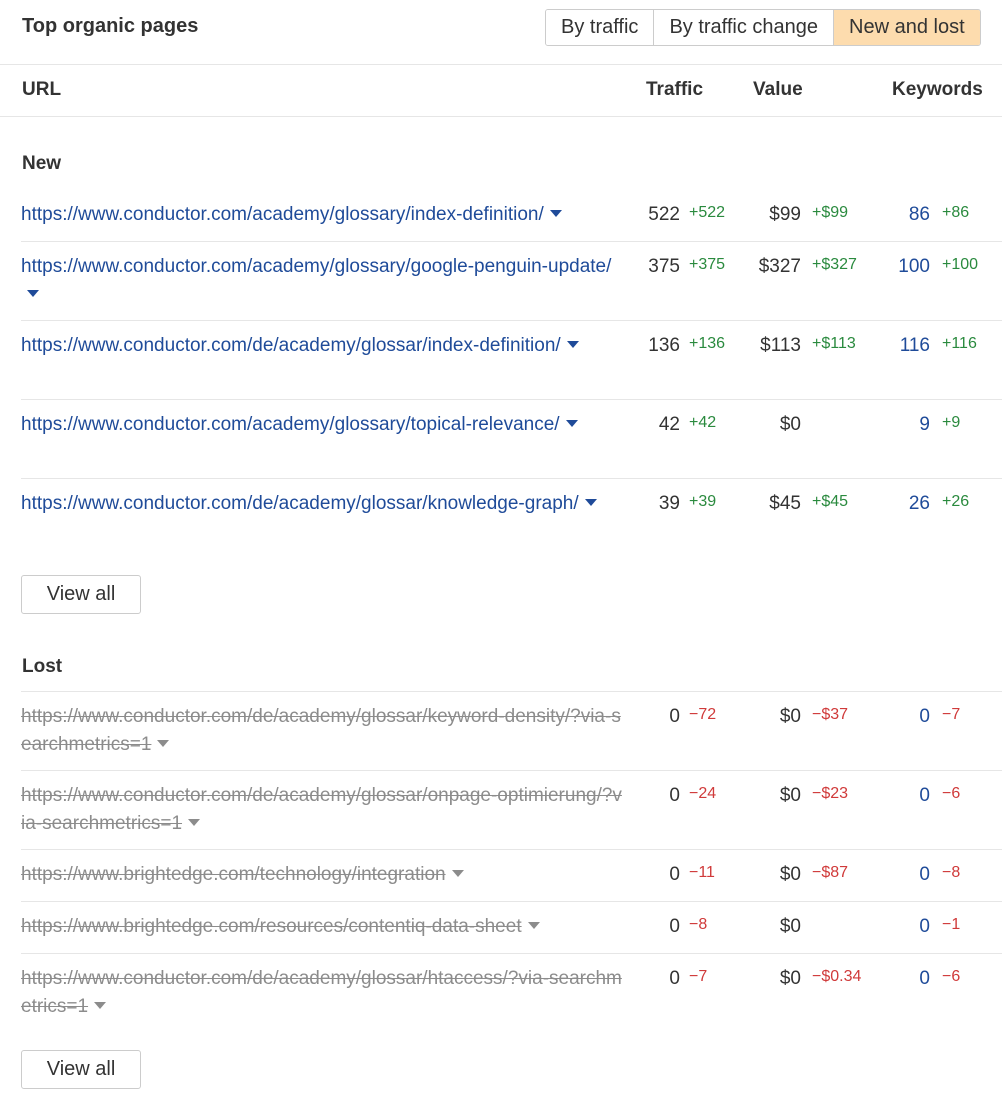  Describe the element at coordinates (919, 214) in the screenshot. I see `keywords-count: 86` at that location.